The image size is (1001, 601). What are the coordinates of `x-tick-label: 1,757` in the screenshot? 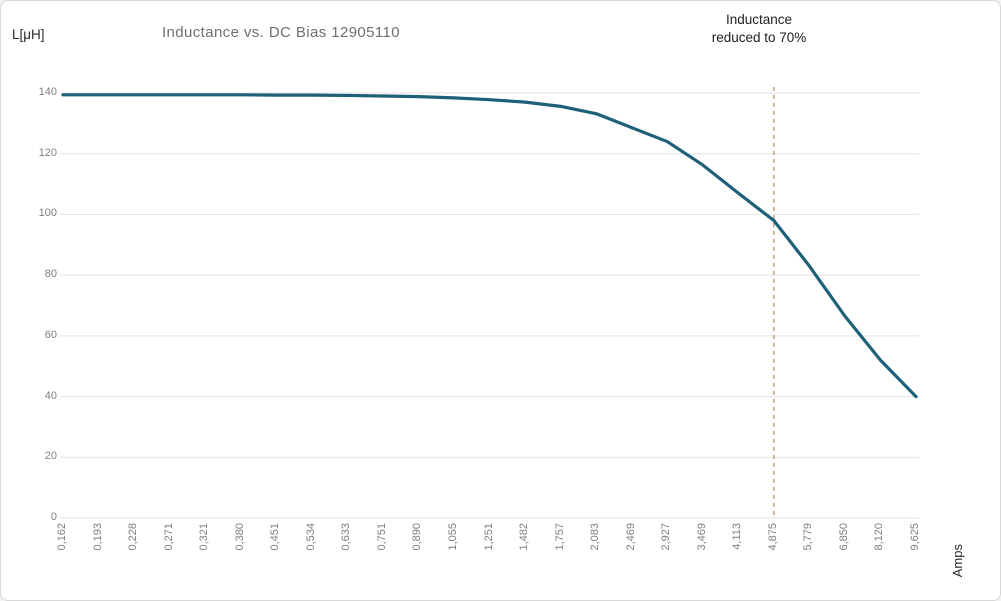 It's located at (559, 537).